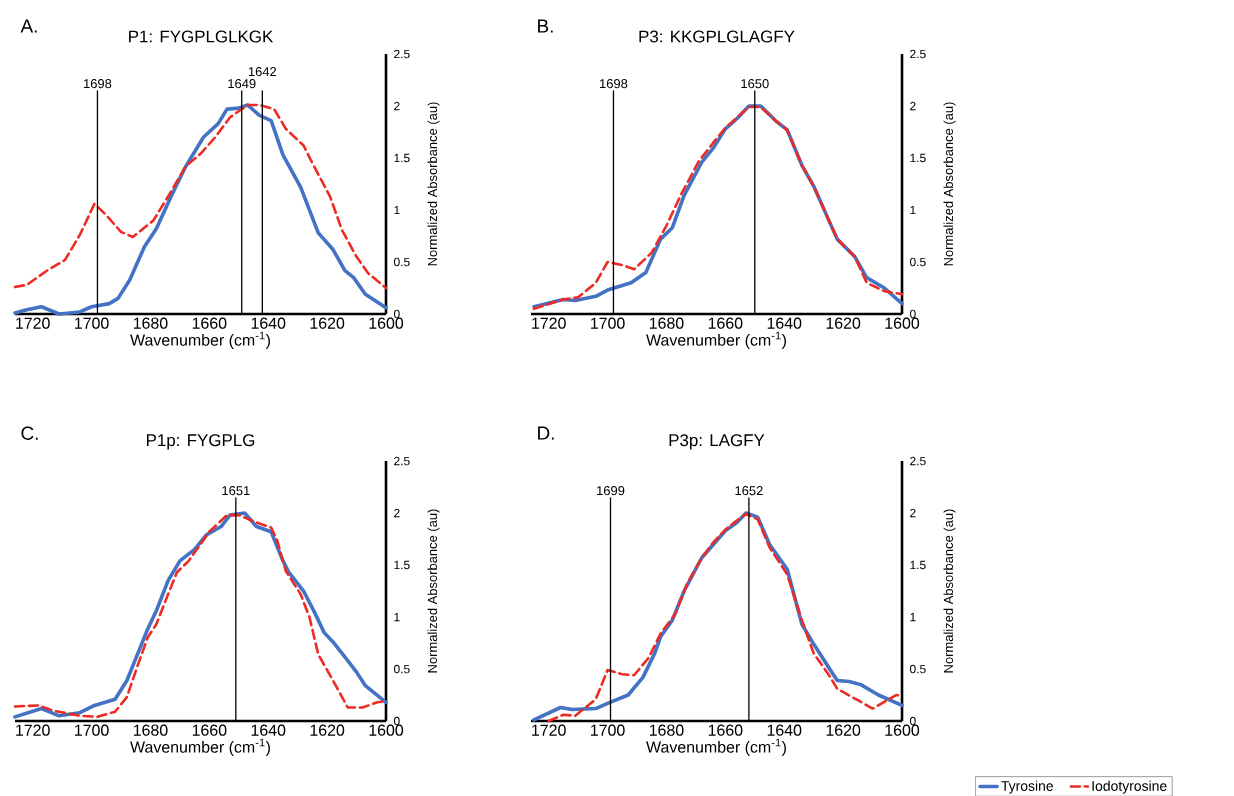 Image resolution: width=1234 pixels, height=796 pixels. What do you see at coordinates (200, 441) in the screenshot?
I see `chart-title: P1p: FYGPLG` at bounding box center [200, 441].